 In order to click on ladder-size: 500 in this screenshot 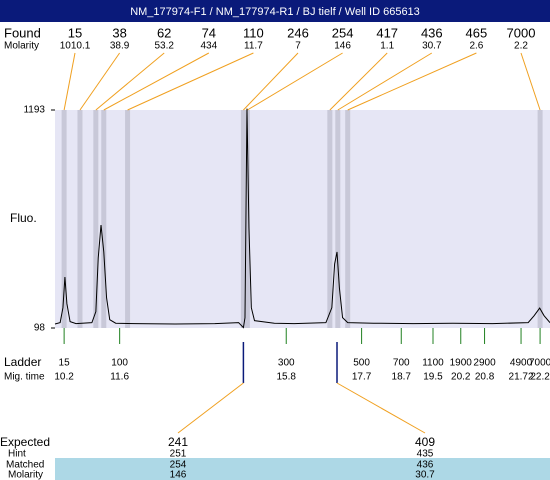, I will do `click(361, 363)`.